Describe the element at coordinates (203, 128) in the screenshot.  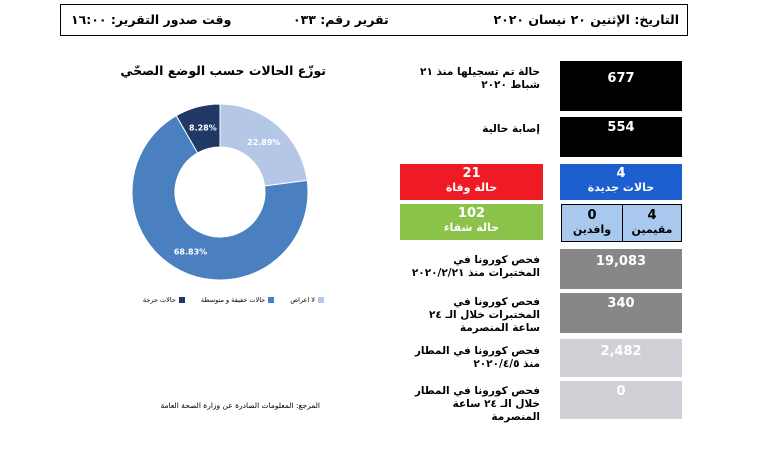
I see `slice-label-critical: 8.28%` at that location.